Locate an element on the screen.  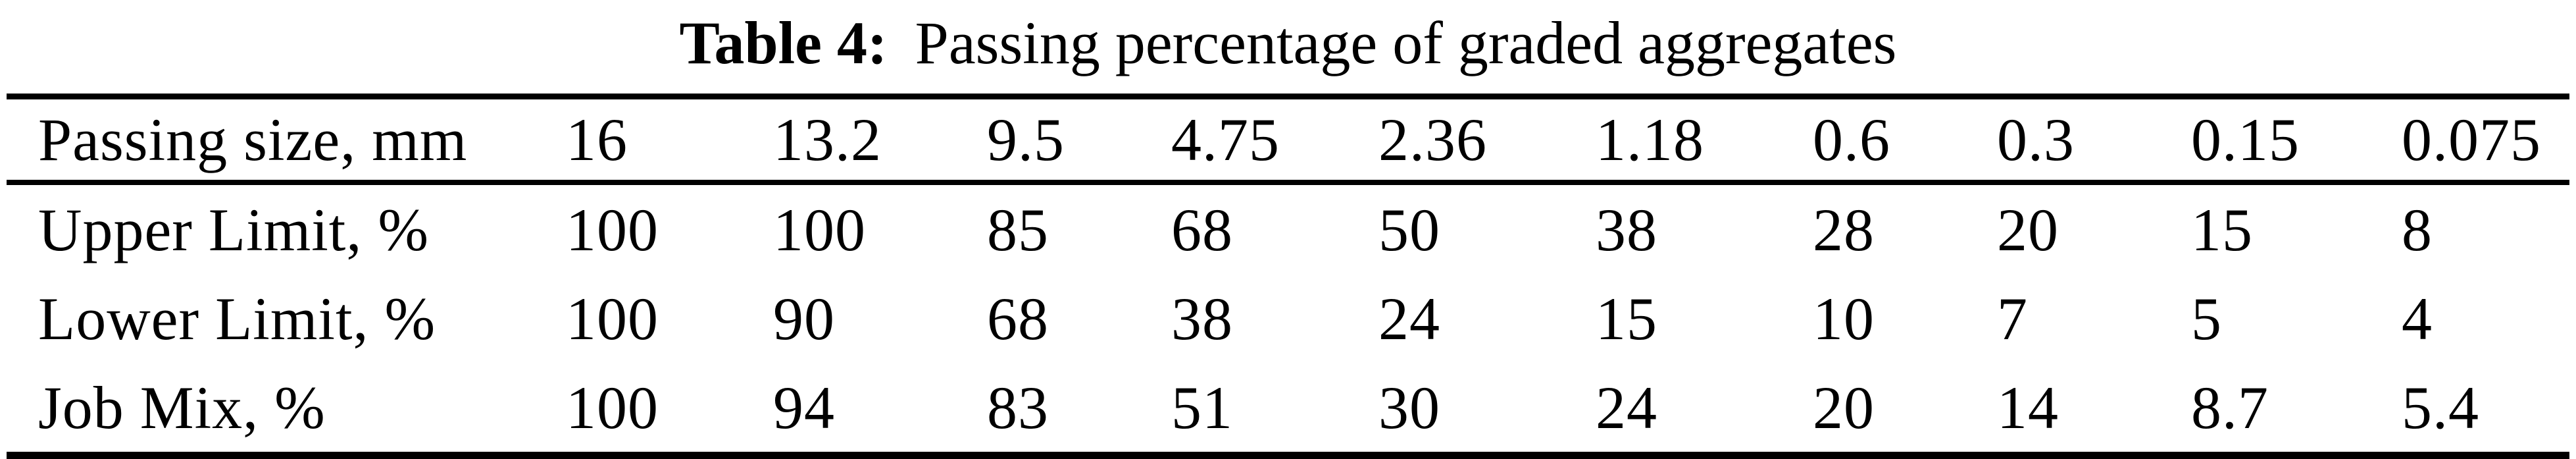
value-cell: 14 is located at coordinates (2028, 407).